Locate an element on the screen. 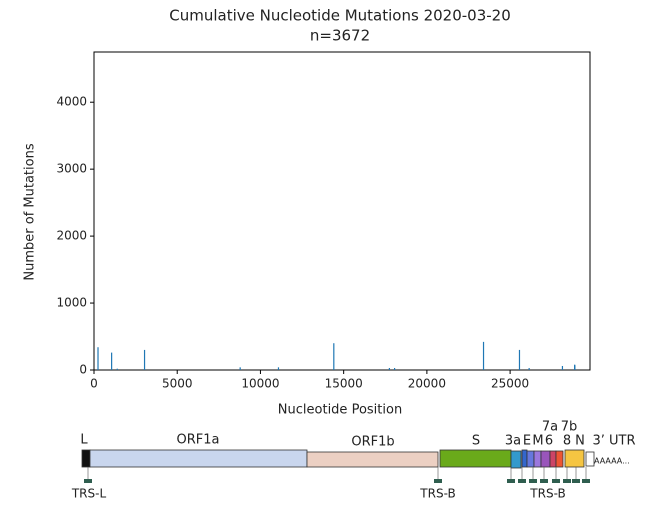  x-axis-label: Nucleotide Position is located at coordinates (340, 410).